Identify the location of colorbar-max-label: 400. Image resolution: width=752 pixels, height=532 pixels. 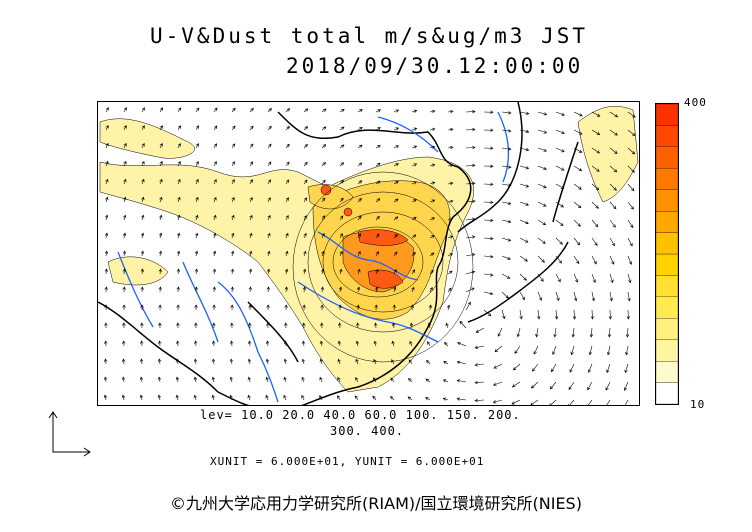
(695, 102).